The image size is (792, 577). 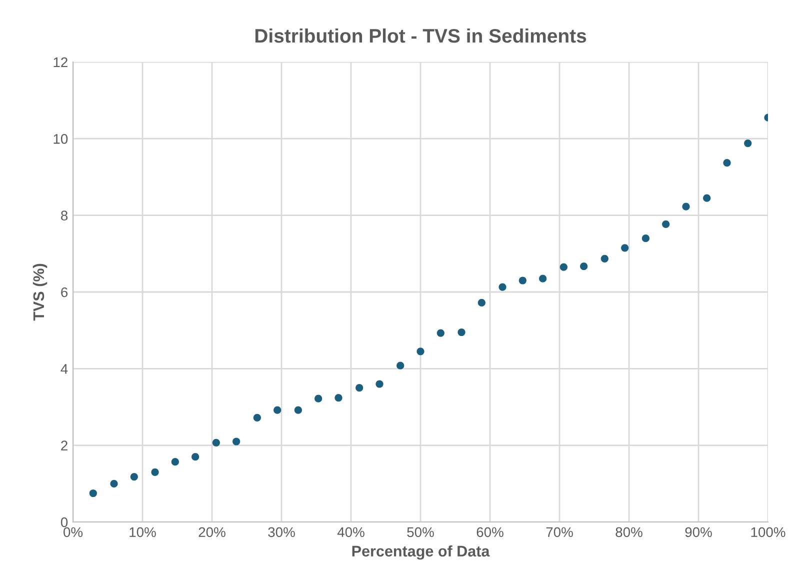 What do you see at coordinates (212, 532) in the screenshot?
I see `x-tick-label: 20%` at bounding box center [212, 532].